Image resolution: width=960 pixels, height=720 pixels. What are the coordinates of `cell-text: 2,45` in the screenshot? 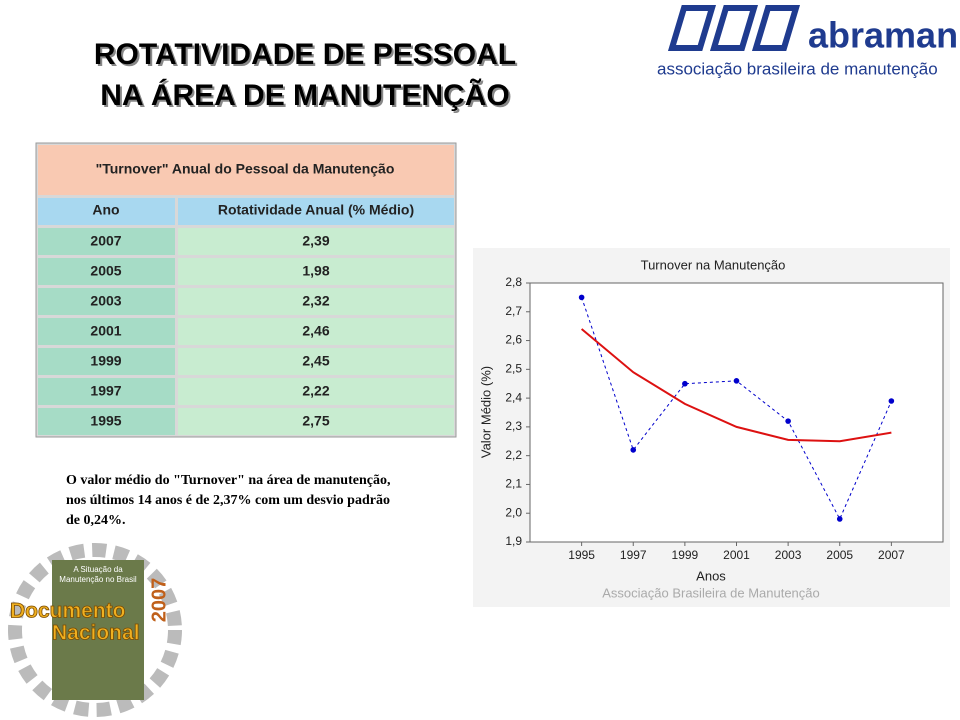 It's located at (315, 361).